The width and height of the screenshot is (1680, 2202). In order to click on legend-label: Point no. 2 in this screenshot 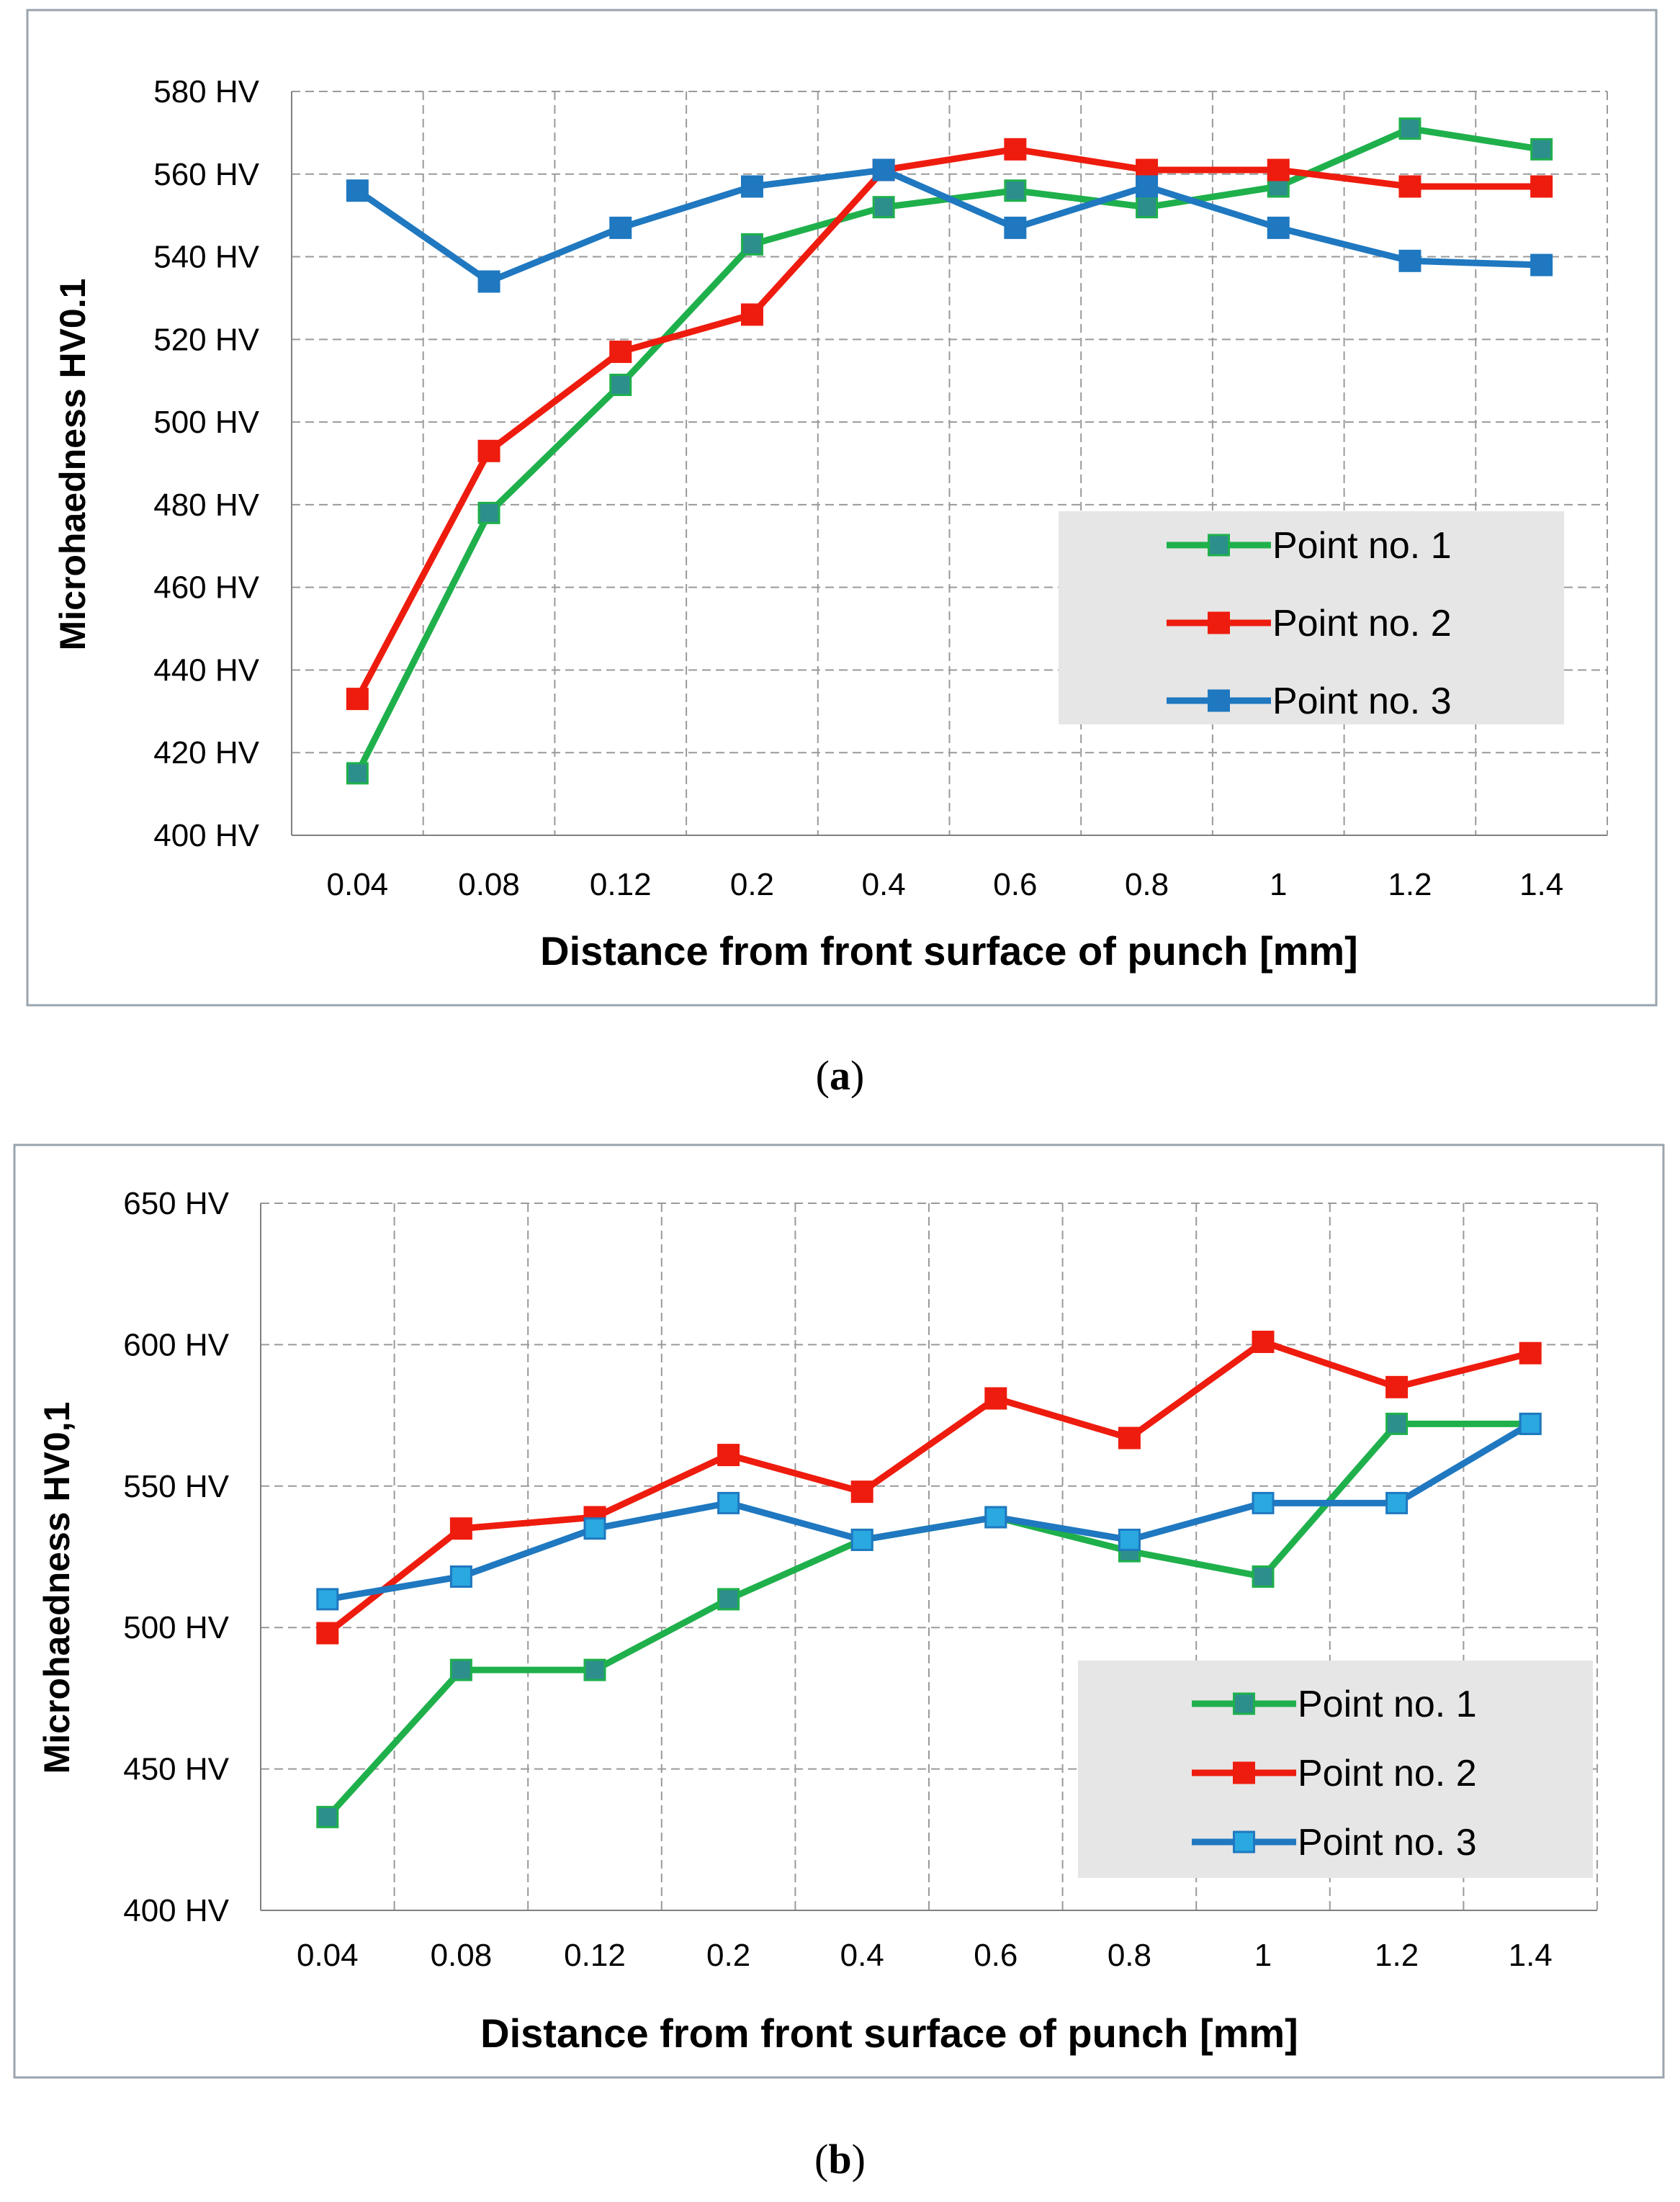, I will do `click(1362, 623)`.